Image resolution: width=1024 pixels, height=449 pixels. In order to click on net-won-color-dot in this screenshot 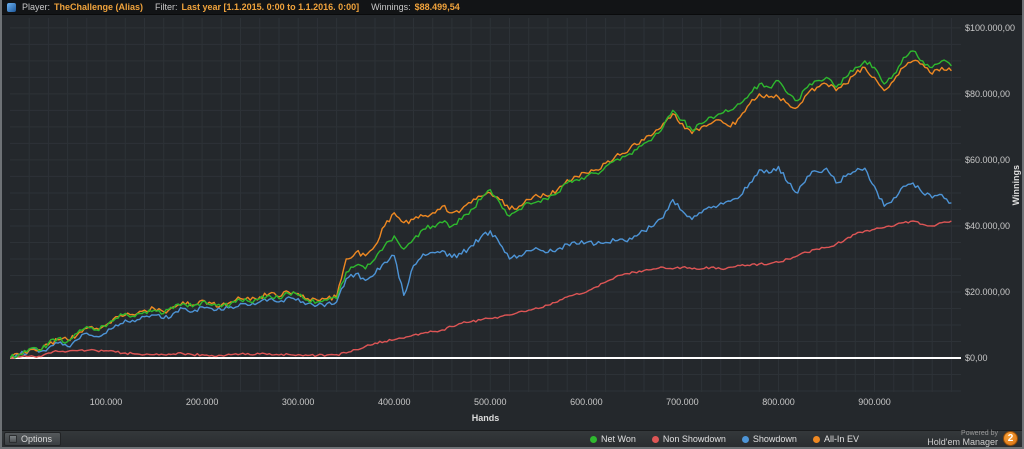, I will do `click(593, 439)`.